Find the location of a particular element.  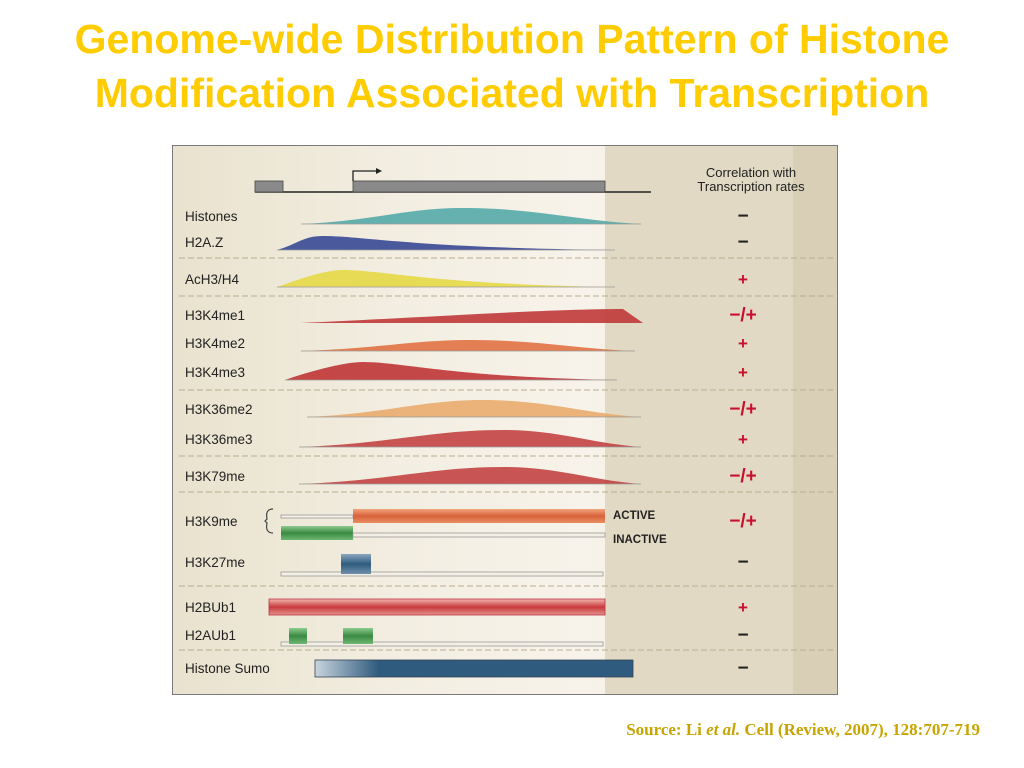

correlation-header-line1: Correlation with is located at coordinates (751, 172).